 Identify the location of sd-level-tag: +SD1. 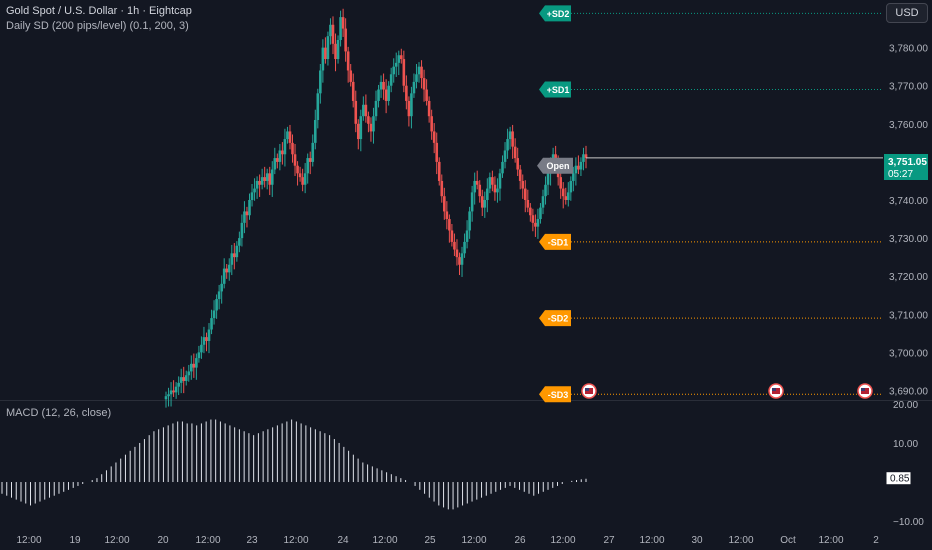
(555, 89).